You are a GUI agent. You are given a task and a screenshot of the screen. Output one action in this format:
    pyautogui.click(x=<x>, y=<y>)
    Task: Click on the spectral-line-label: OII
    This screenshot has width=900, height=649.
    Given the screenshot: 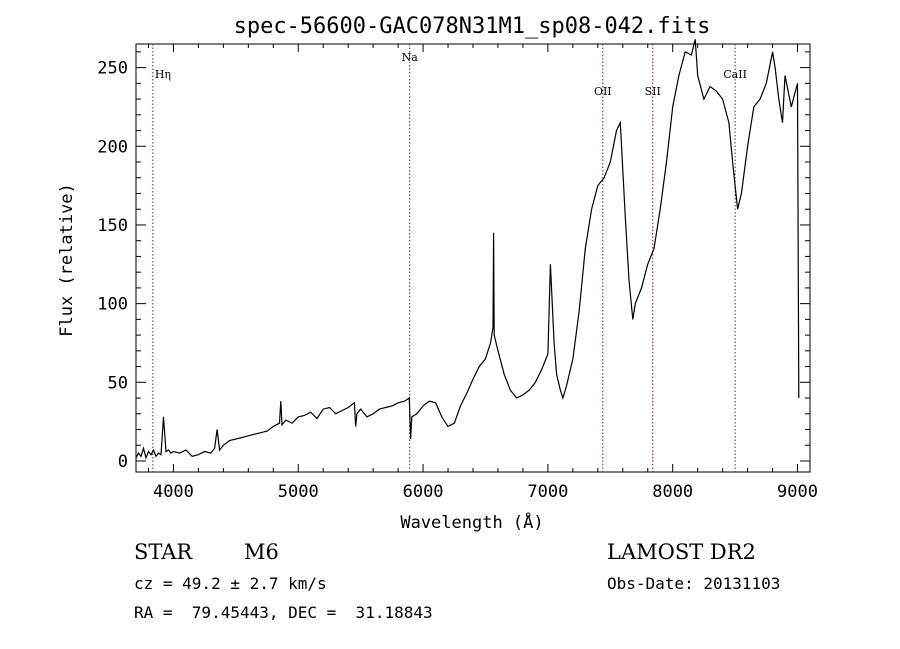 What is the action you would take?
    pyautogui.click(x=603, y=91)
    